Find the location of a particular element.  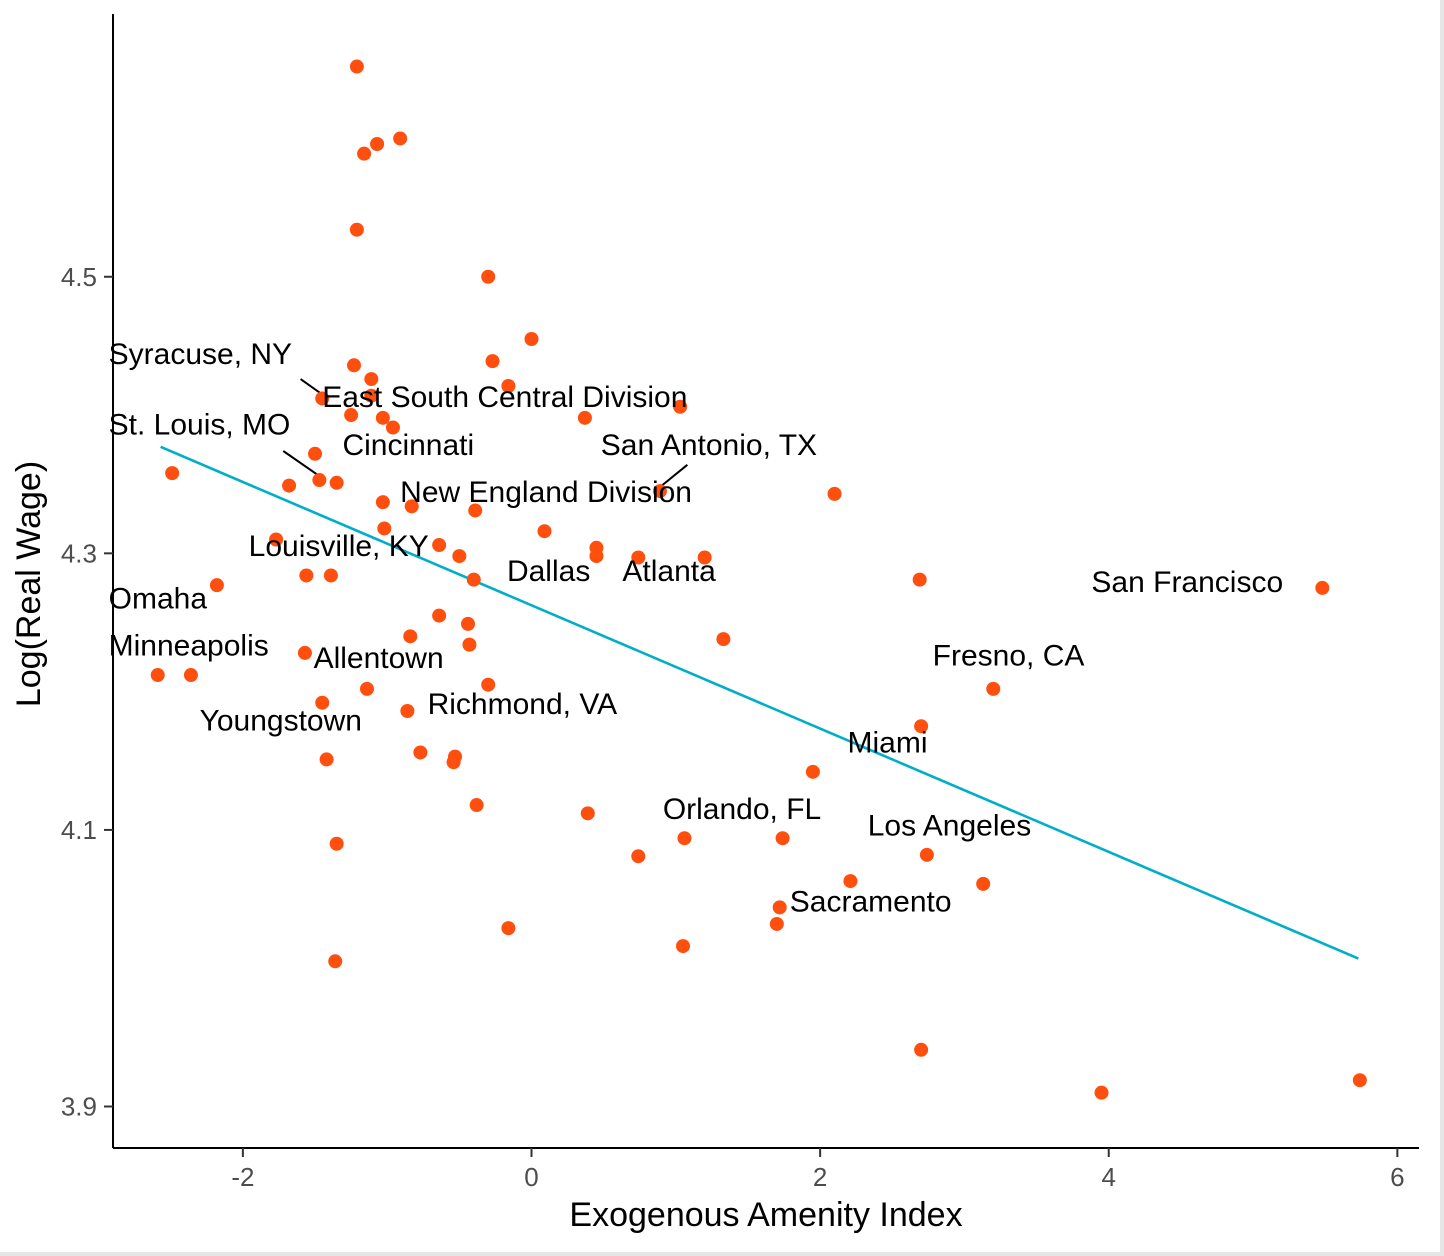

y-tick-label: 4.3 is located at coordinates (79, 553).